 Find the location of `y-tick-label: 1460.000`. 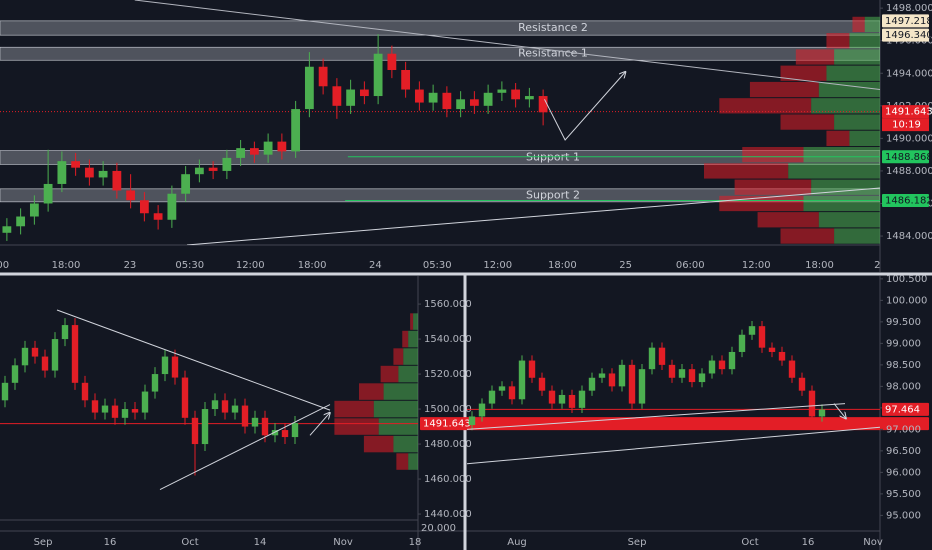

y-tick-label: 1460.000 is located at coordinates (448, 479).